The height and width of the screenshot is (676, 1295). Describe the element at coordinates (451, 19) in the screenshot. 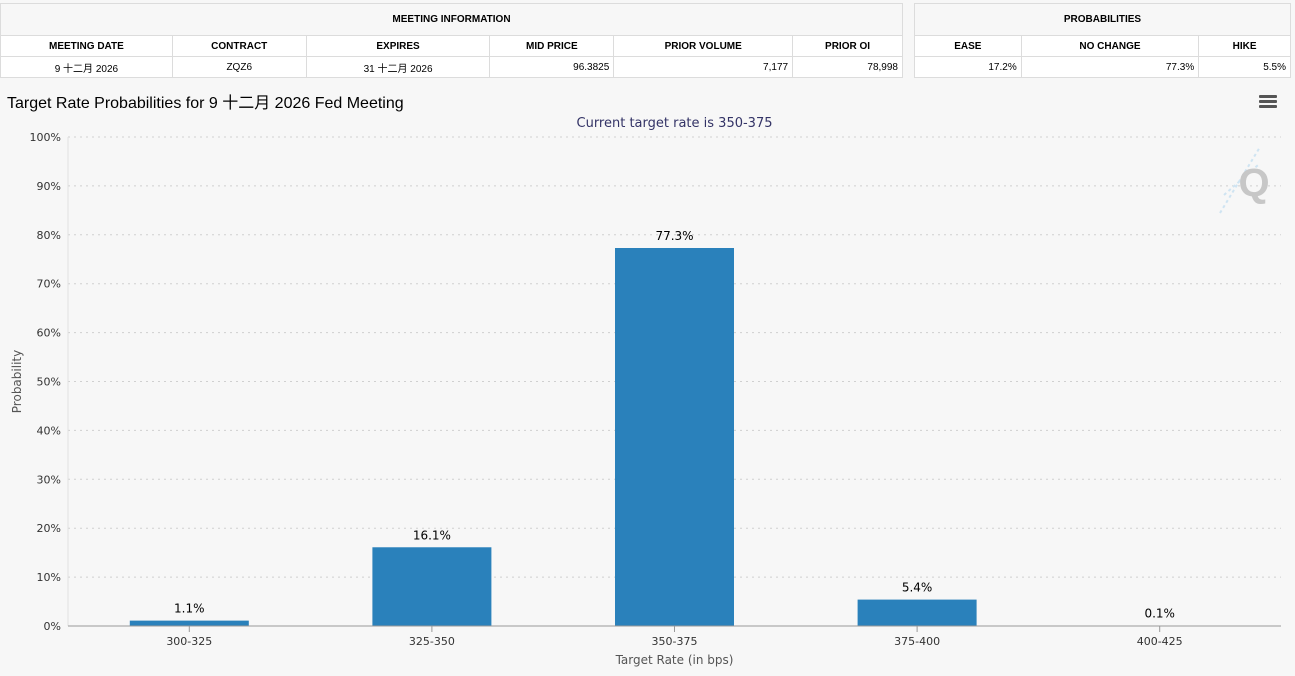

I see `meeting-information-header: MEETING INFORMATION` at that location.